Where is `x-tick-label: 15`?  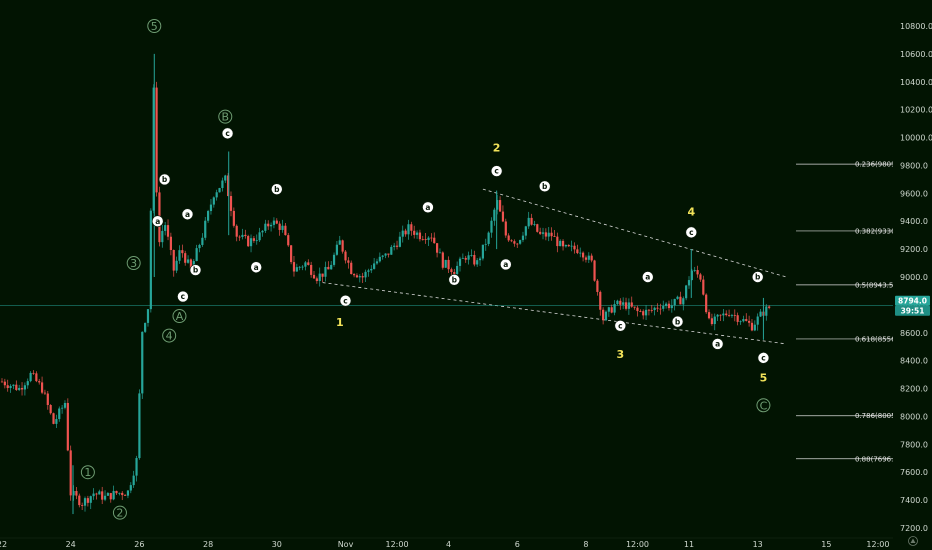 x-tick-label: 15 is located at coordinates (826, 544).